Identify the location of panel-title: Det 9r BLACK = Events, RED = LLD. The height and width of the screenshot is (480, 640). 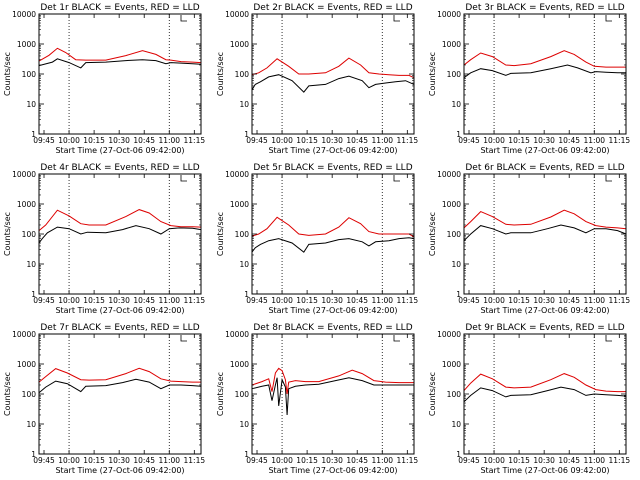
(544, 328).